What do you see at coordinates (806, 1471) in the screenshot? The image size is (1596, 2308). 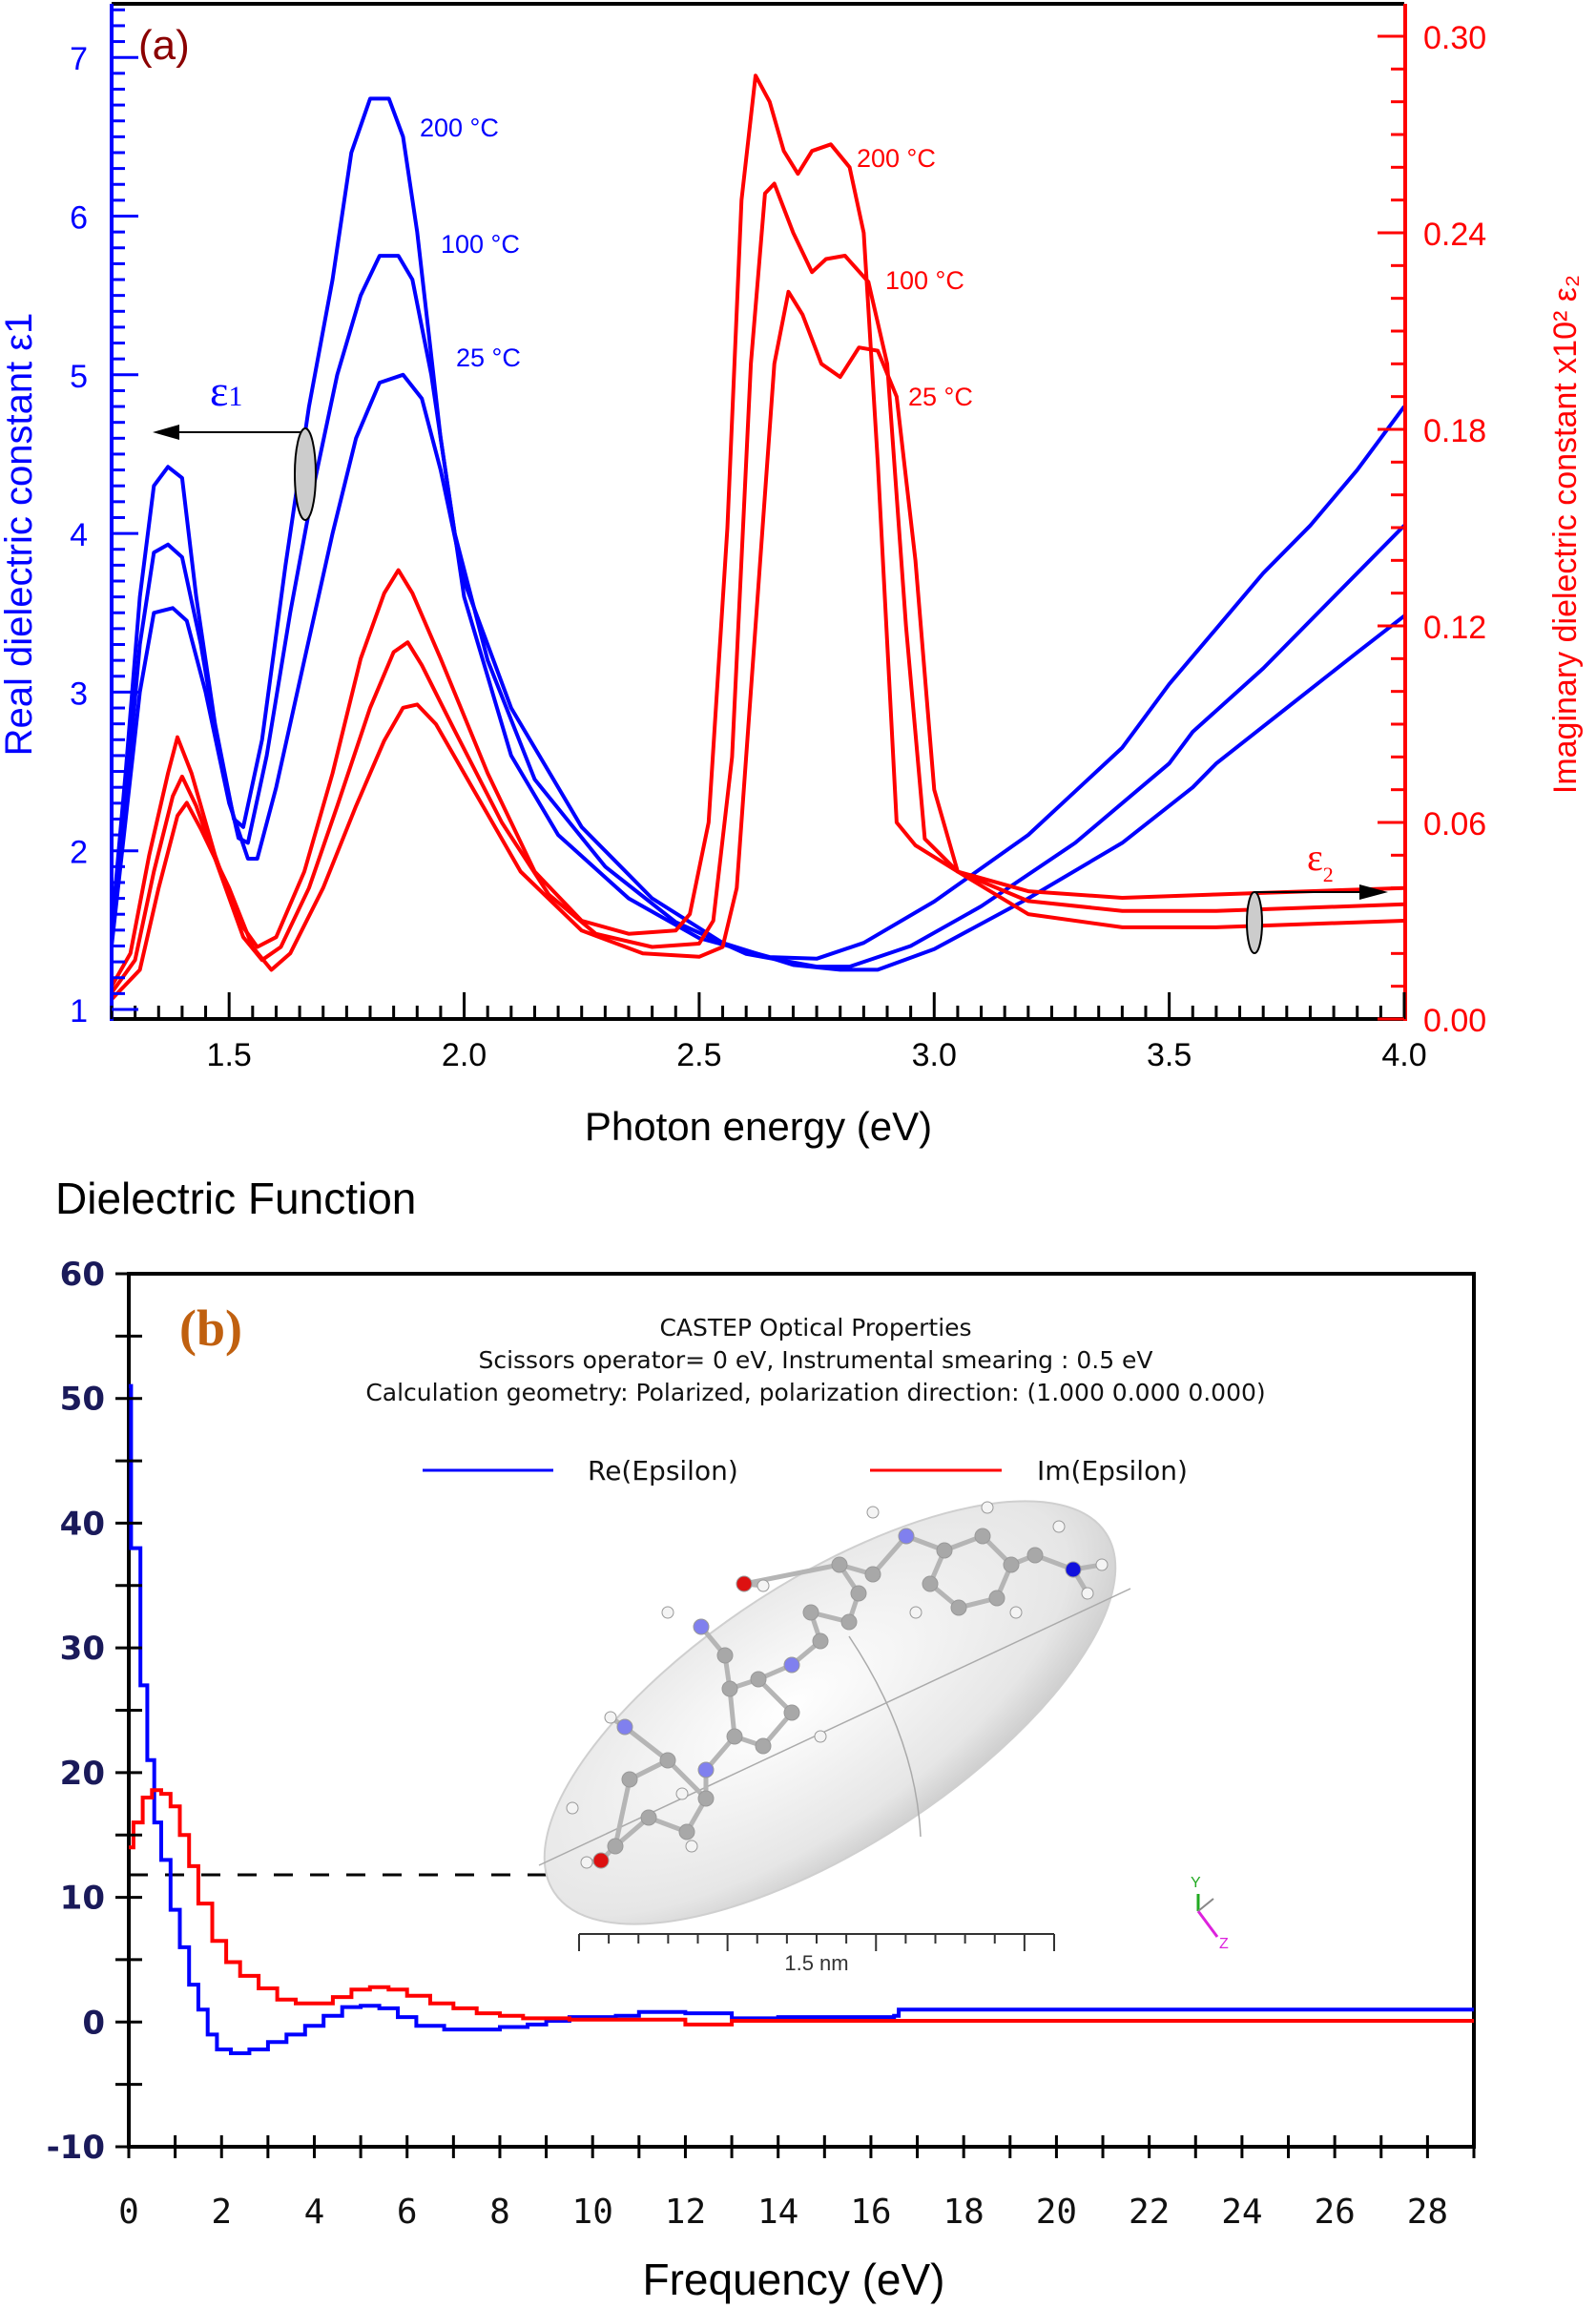 I see `panel-b-legend: Re(Epsilon) Im(Epsilon)` at bounding box center [806, 1471].